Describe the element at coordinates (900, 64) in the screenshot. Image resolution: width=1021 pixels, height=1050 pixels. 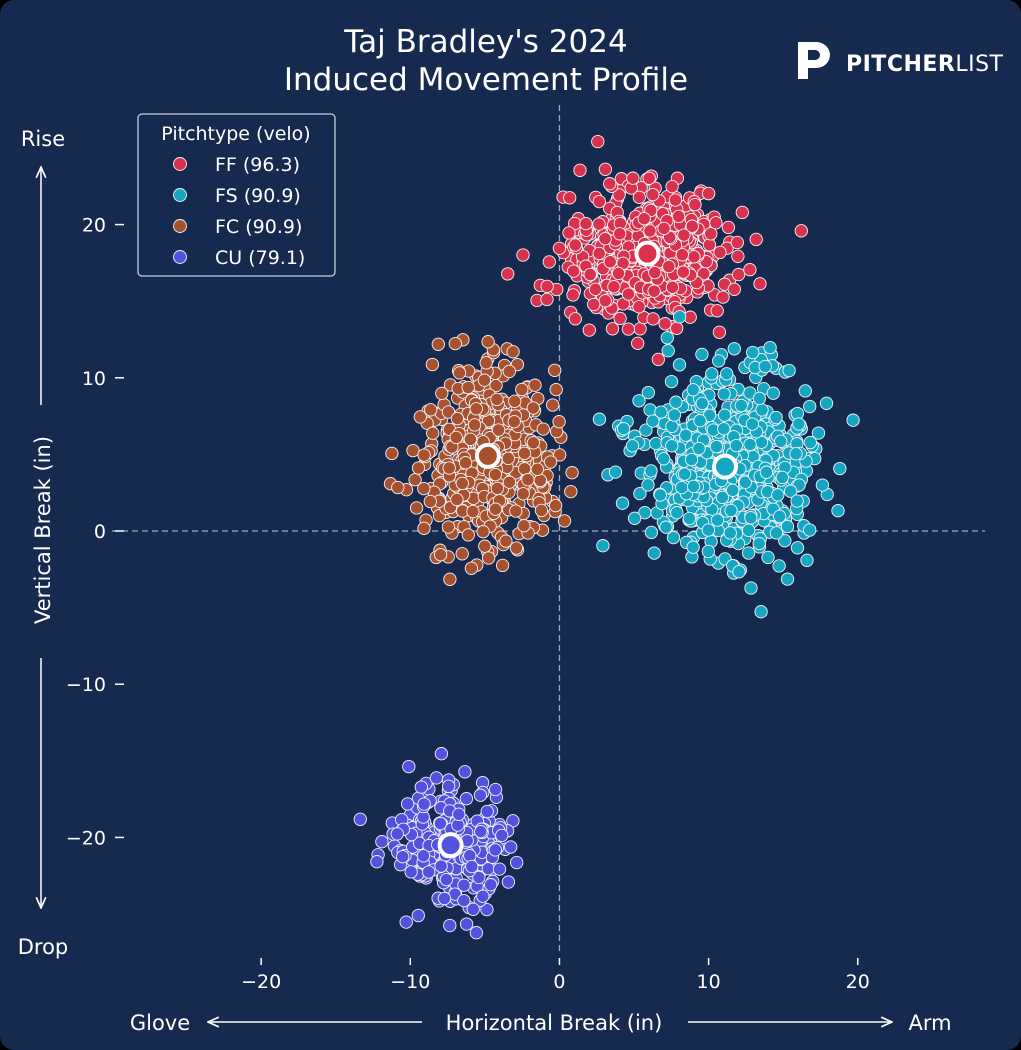
I see `brand-name-bold: PITCHER` at that location.